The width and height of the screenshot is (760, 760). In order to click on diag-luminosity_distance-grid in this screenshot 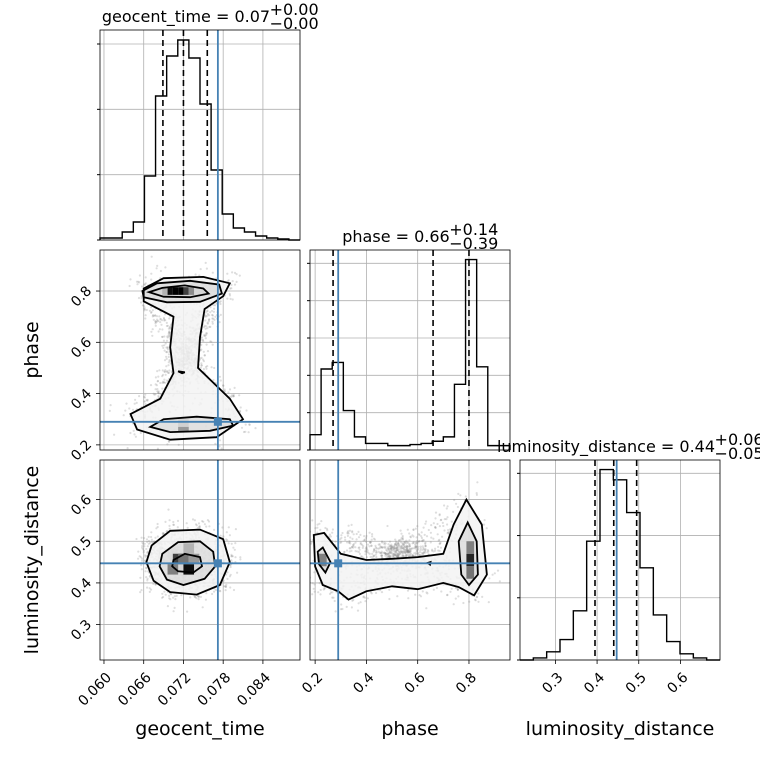, I will do `click(620, 560)`.